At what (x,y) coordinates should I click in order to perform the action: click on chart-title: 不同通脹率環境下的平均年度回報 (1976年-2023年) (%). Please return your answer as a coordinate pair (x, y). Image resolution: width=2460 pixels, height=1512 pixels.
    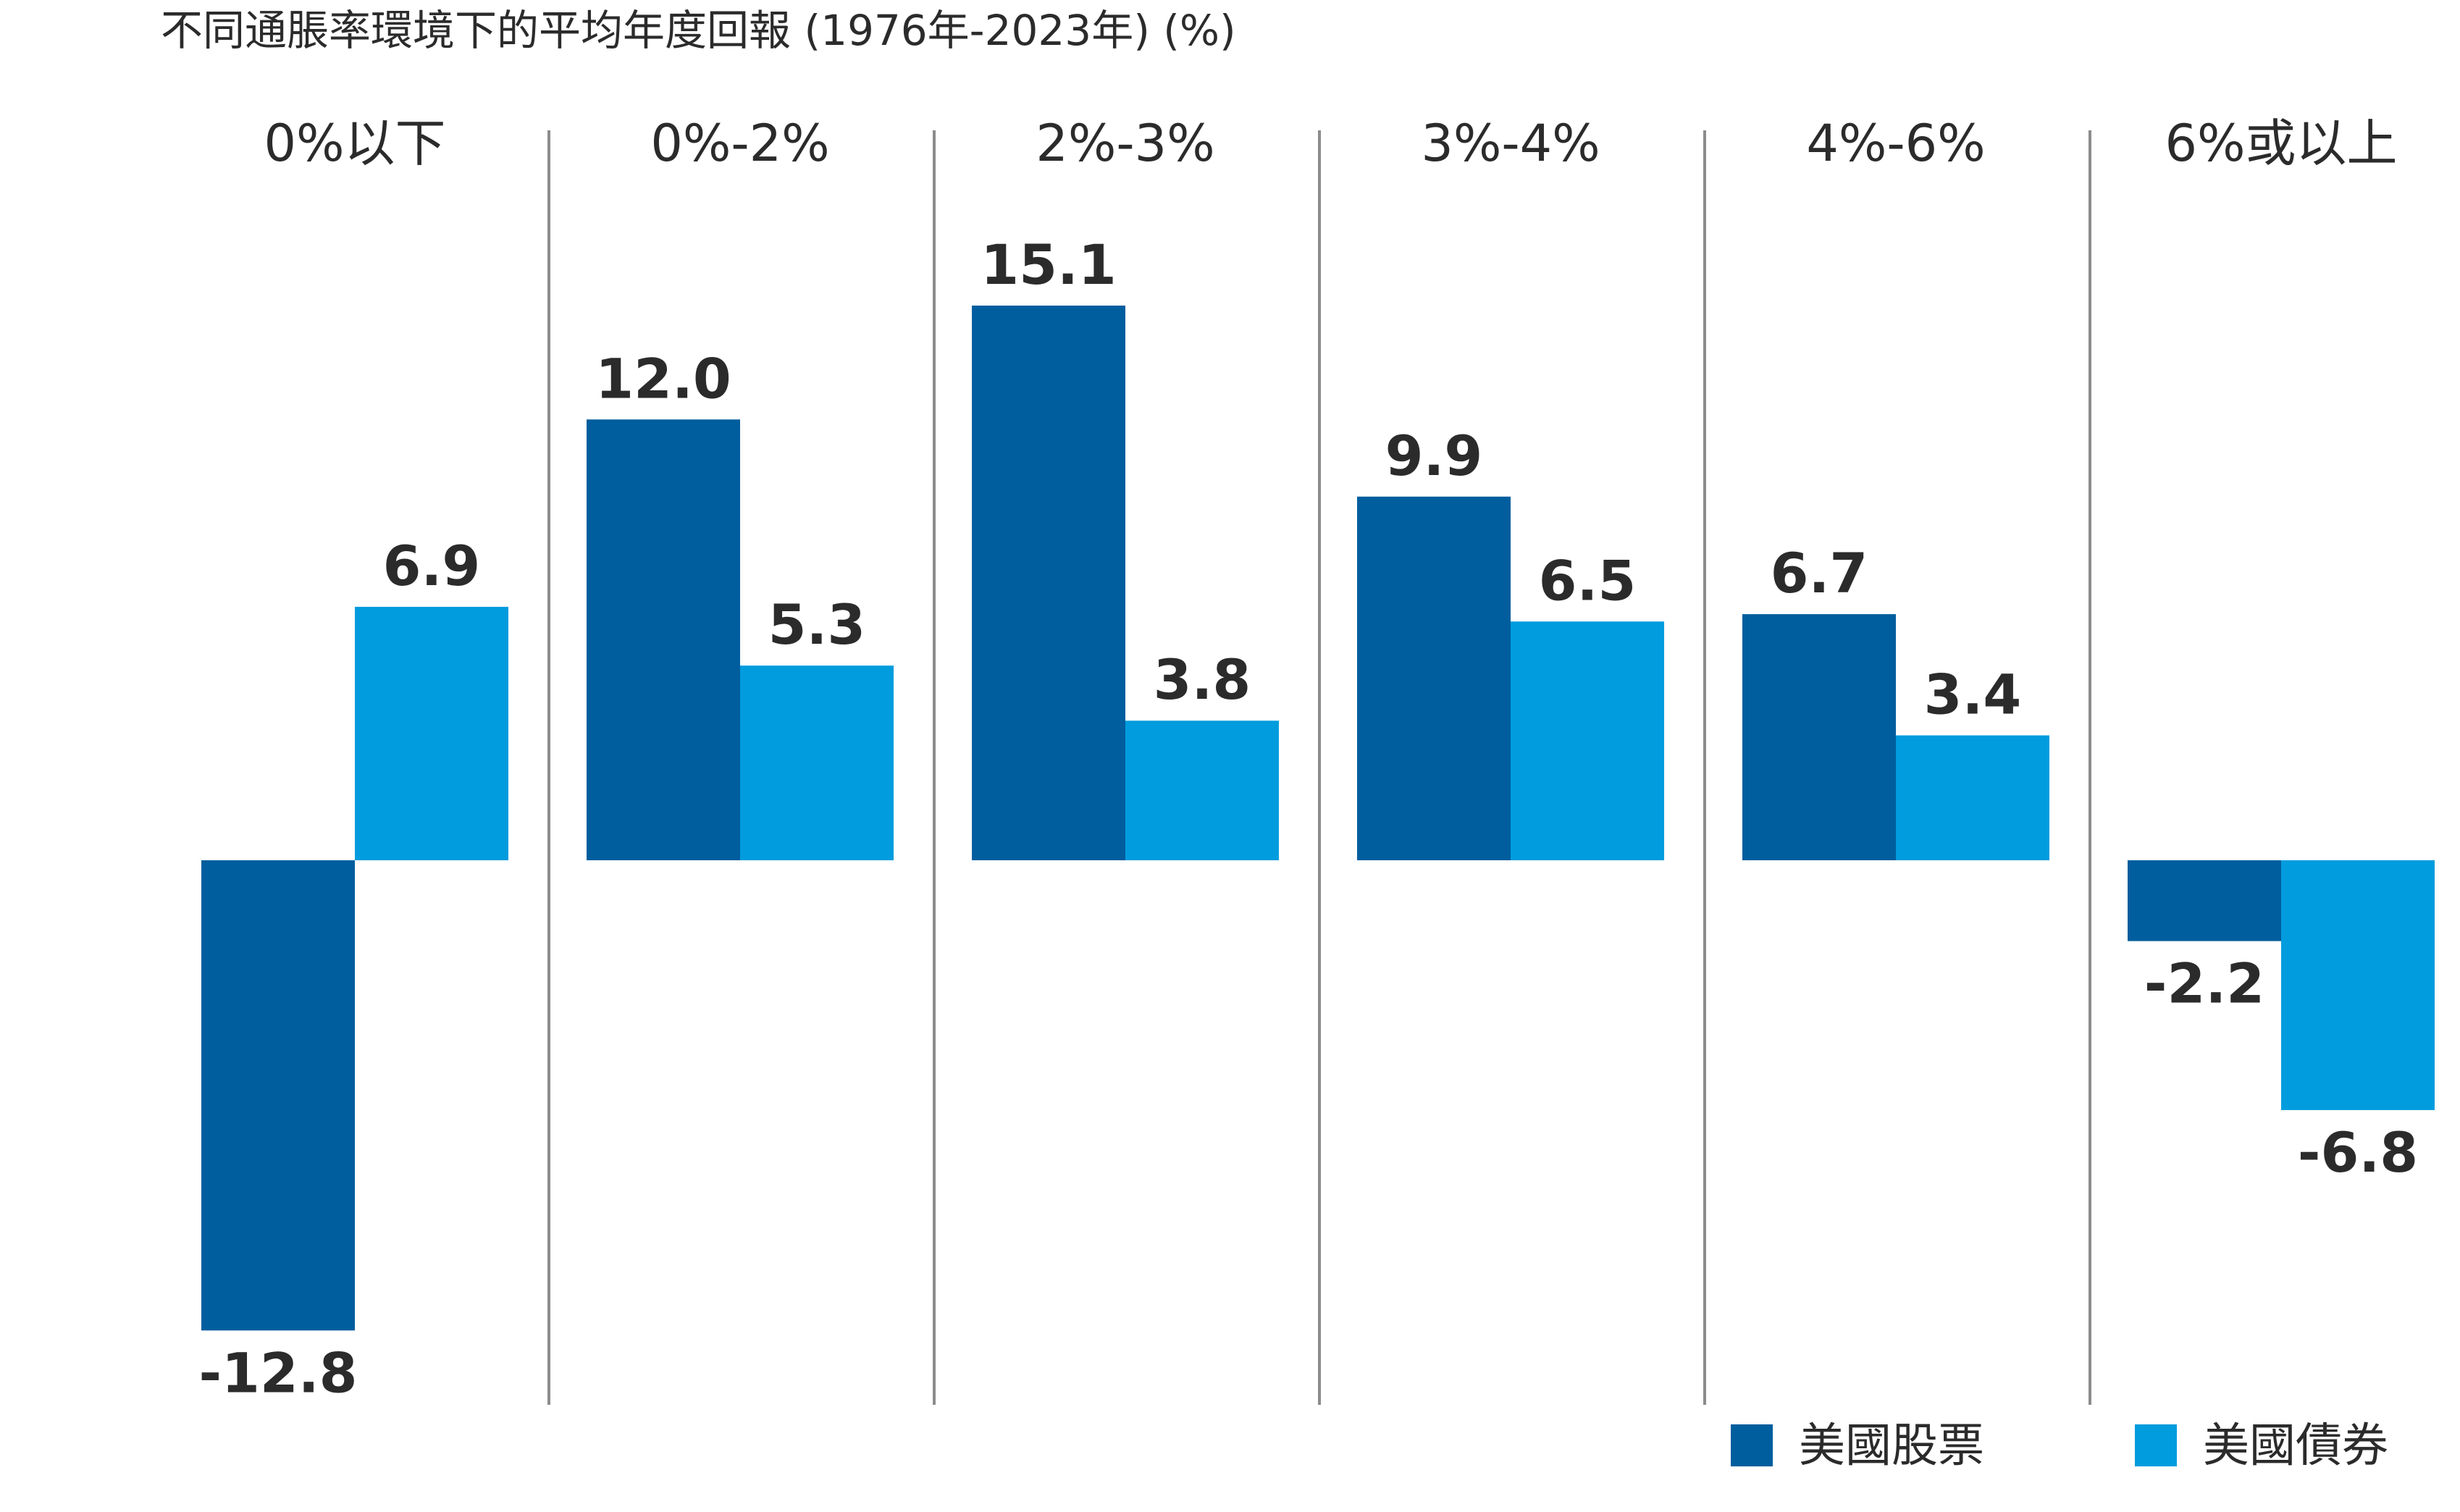
    Looking at the image, I should click on (698, 30).